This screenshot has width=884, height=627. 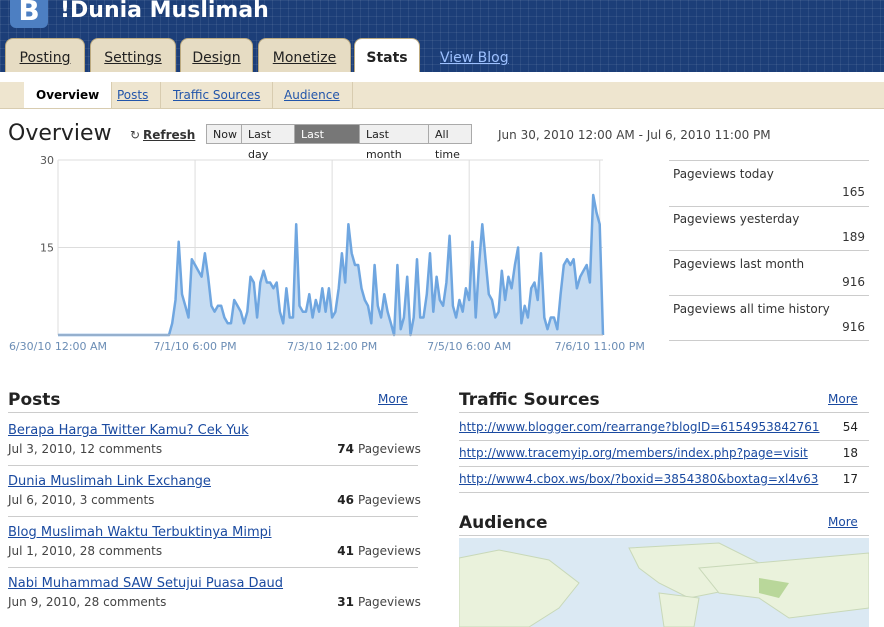 What do you see at coordinates (345, 500) in the screenshot?
I see `post-count: 46` at bounding box center [345, 500].